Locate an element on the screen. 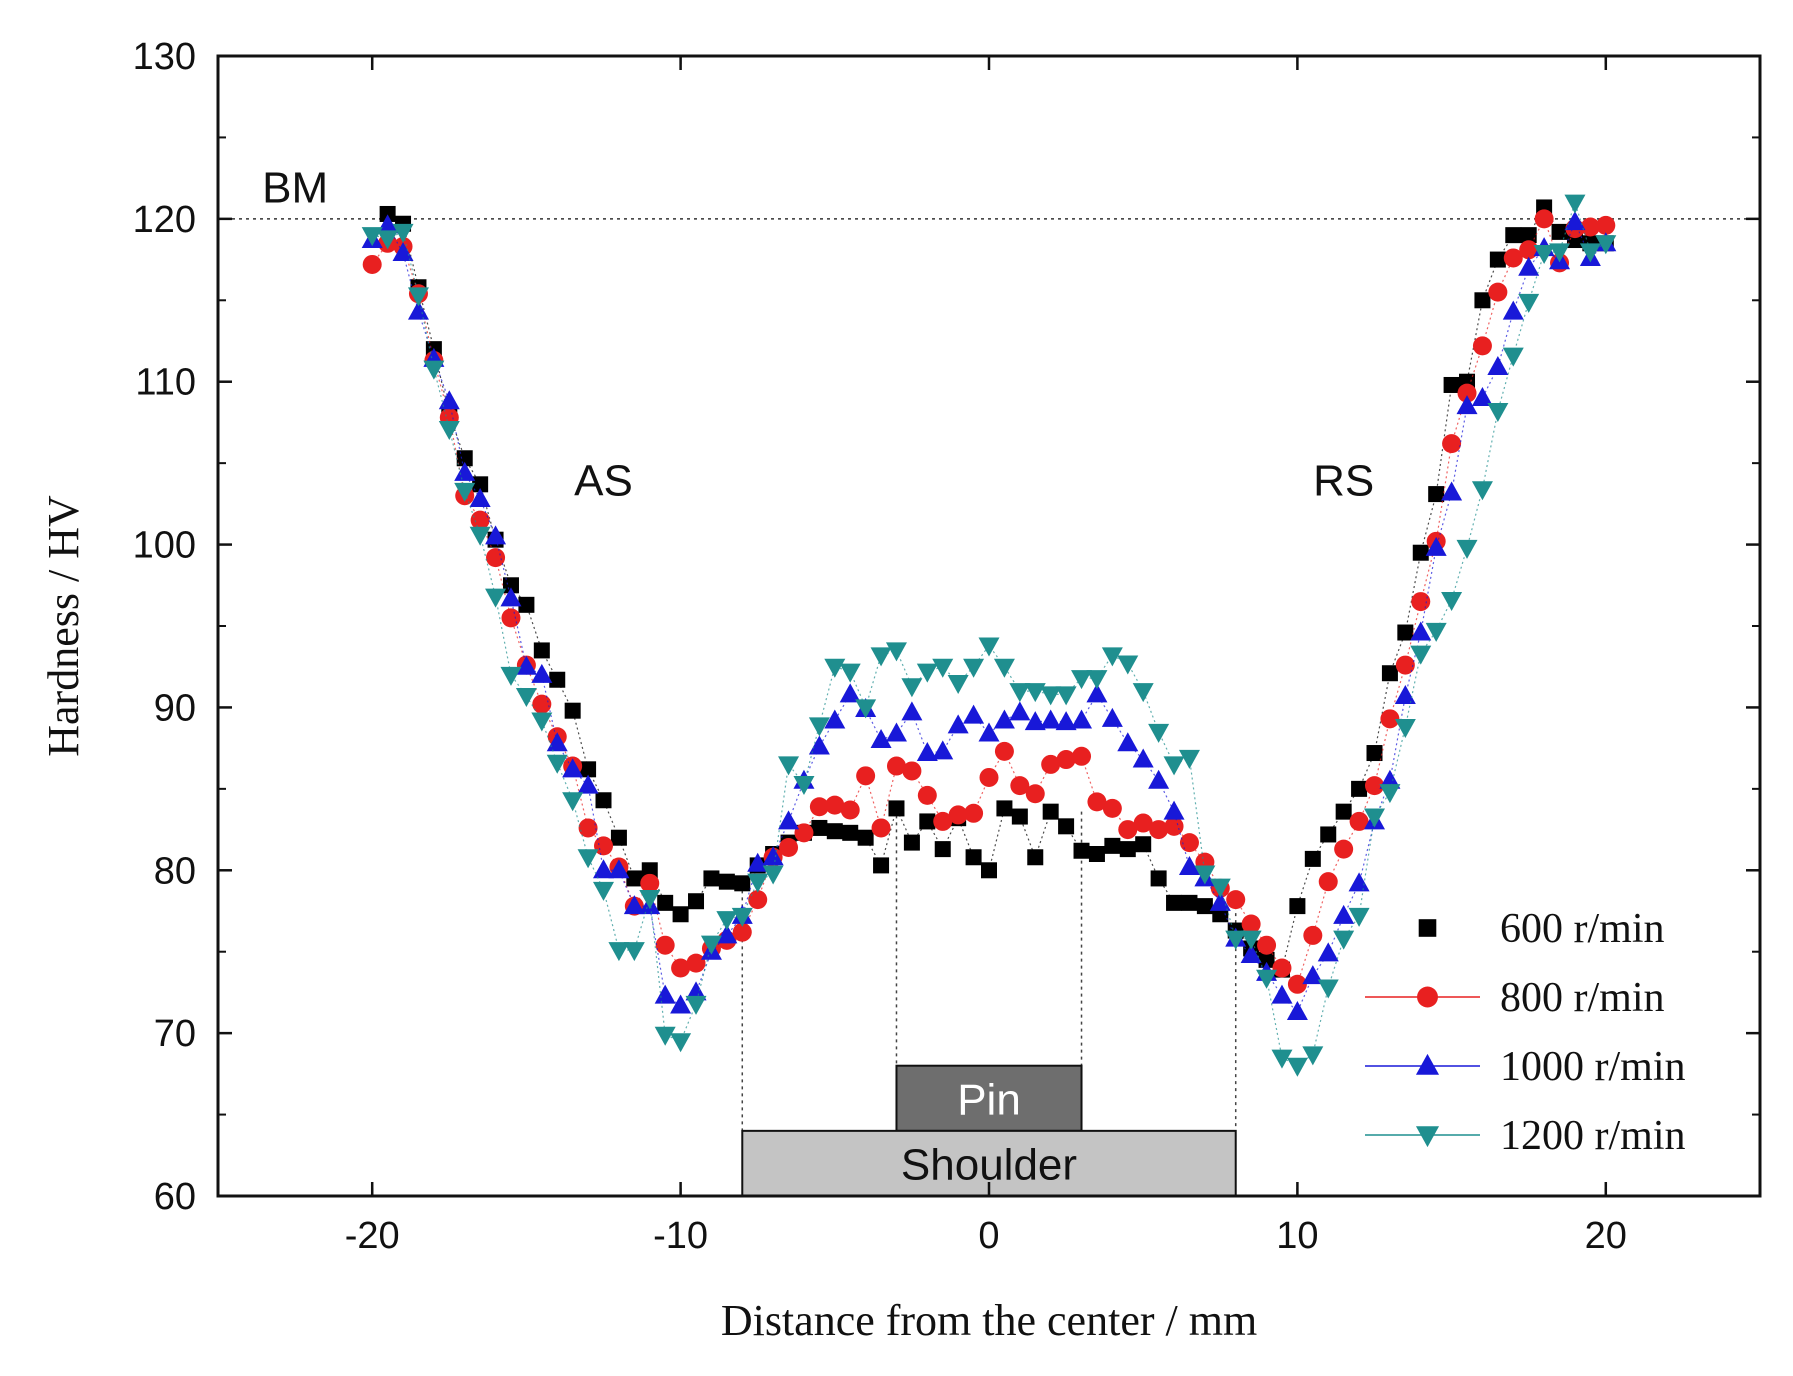  x-tick-label: 10 is located at coordinates (1297, 1236).